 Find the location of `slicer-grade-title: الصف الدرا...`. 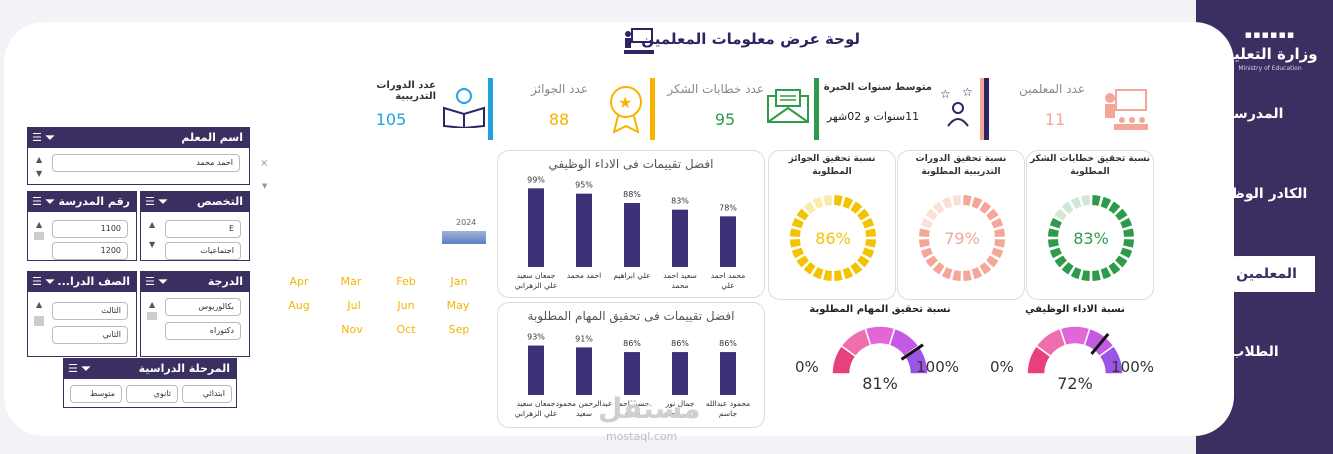

slicer-grade-title: الصف الدرا... is located at coordinates (93, 281).